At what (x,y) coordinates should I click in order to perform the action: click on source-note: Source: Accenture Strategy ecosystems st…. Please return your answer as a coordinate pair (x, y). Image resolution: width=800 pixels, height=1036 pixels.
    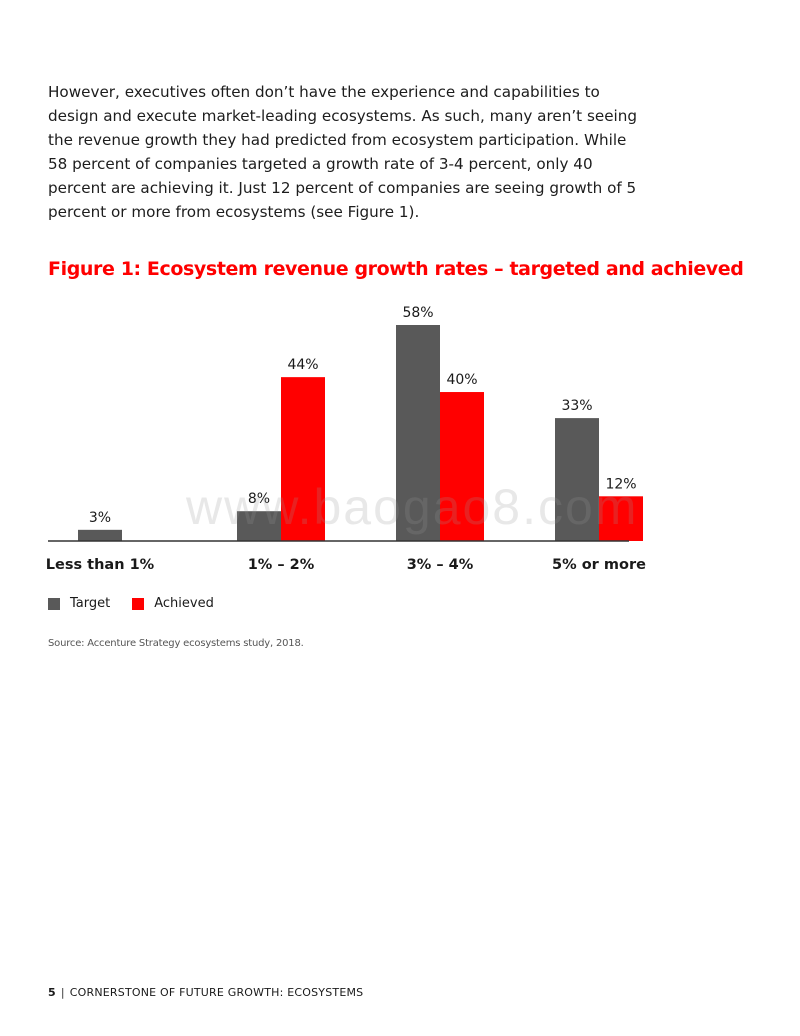
    Looking at the image, I should click on (176, 643).